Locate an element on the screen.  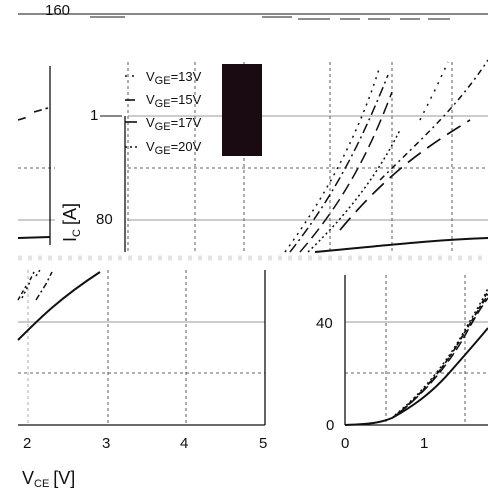
svg-text:IC[A]: IC [A] is located at coordinates (71, 222).